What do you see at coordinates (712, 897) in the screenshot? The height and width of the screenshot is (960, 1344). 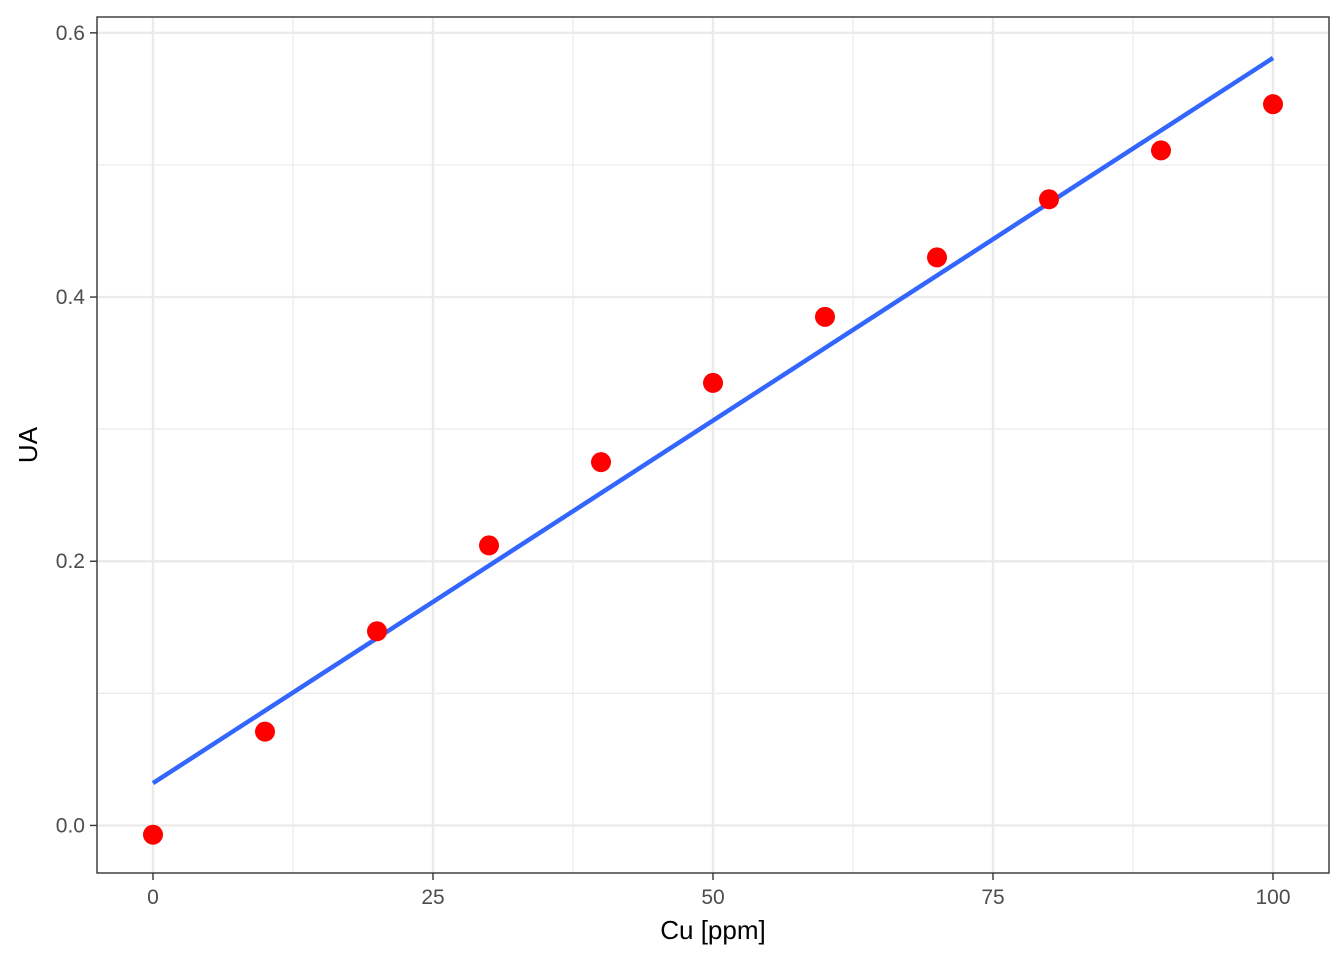 I see `x-tick-label: 50` at bounding box center [712, 897].